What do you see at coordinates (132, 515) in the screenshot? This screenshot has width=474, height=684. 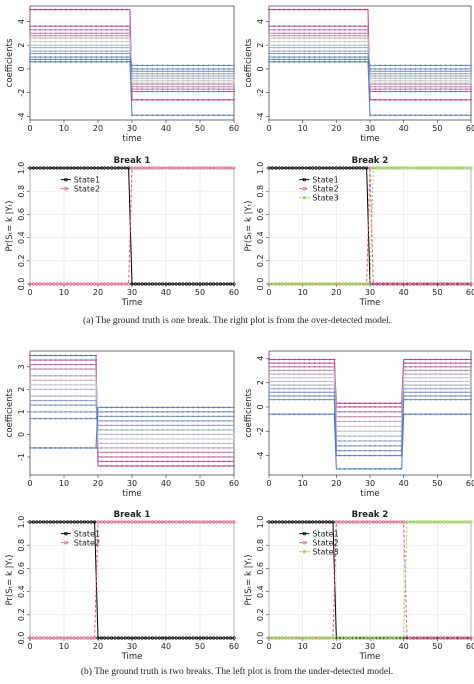 I see `chart-title: Break 1` at bounding box center [132, 515].